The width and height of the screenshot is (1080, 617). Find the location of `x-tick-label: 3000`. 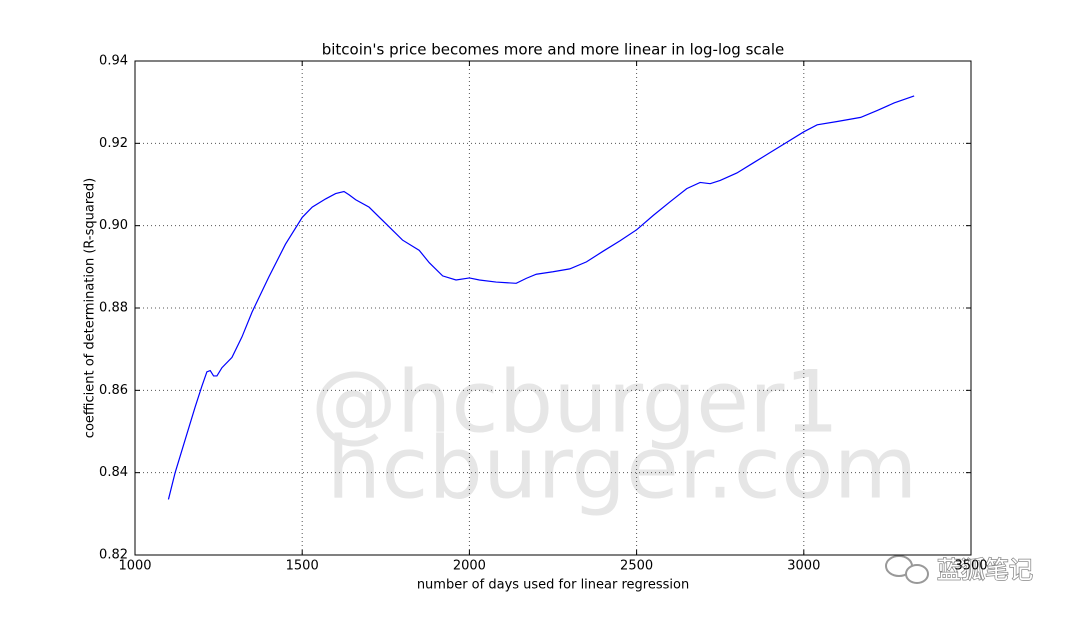

x-tick-label: 3000 is located at coordinates (803, 566).